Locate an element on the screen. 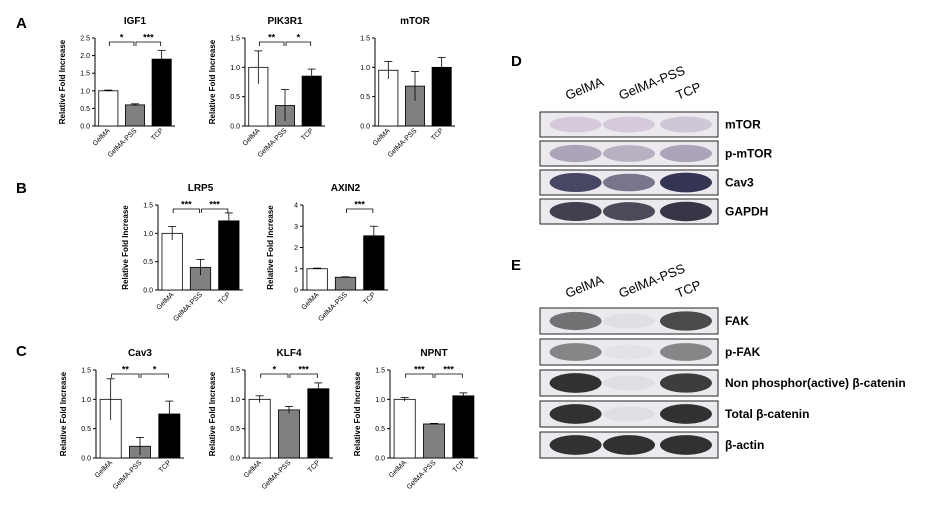  blot-row-label: β-actin is located at coordinates (744, 445).